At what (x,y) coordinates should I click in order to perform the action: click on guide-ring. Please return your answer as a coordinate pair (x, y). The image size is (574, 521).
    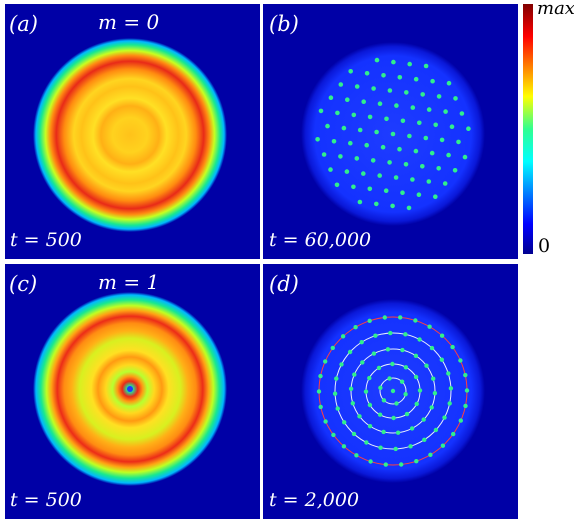
    Looking at the image, I should click on (393, 391).